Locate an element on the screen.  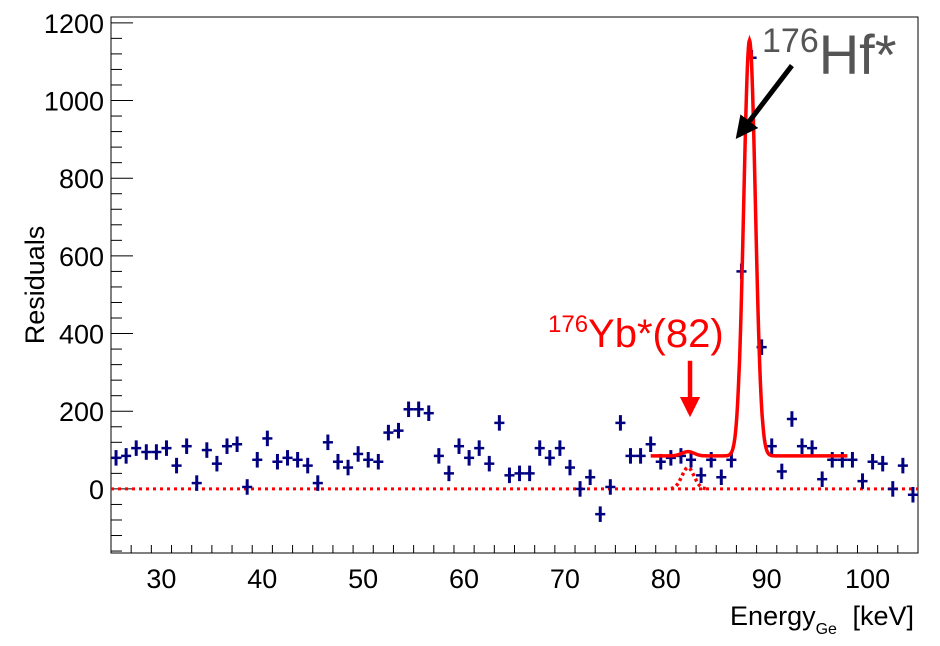
y-tick-label: 400 is located at coordinates (81, 335).